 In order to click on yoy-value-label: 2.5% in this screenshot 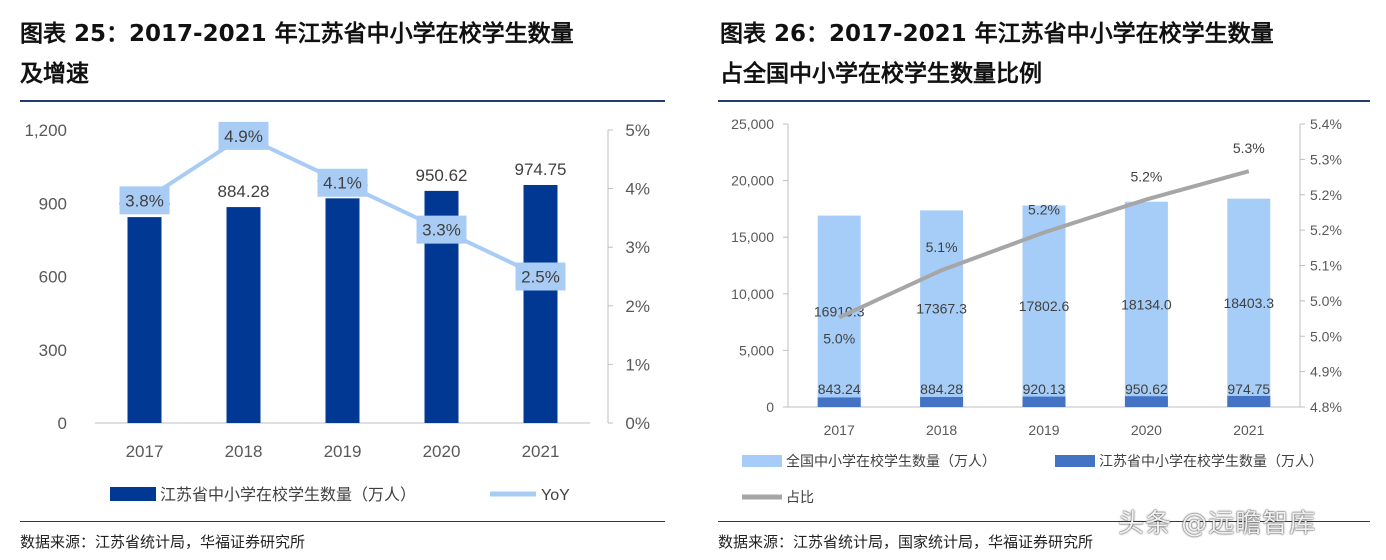, I will do `click(540, 277)`.